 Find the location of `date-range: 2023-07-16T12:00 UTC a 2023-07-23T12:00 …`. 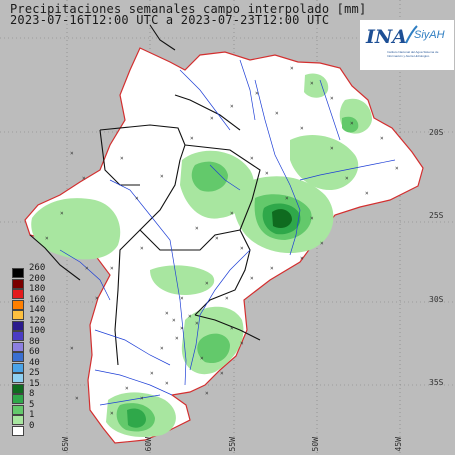

date-range: 2023-07-16T12:00 UTC a 2023-07-23T12:00 … is located at coordinates (170, 20).